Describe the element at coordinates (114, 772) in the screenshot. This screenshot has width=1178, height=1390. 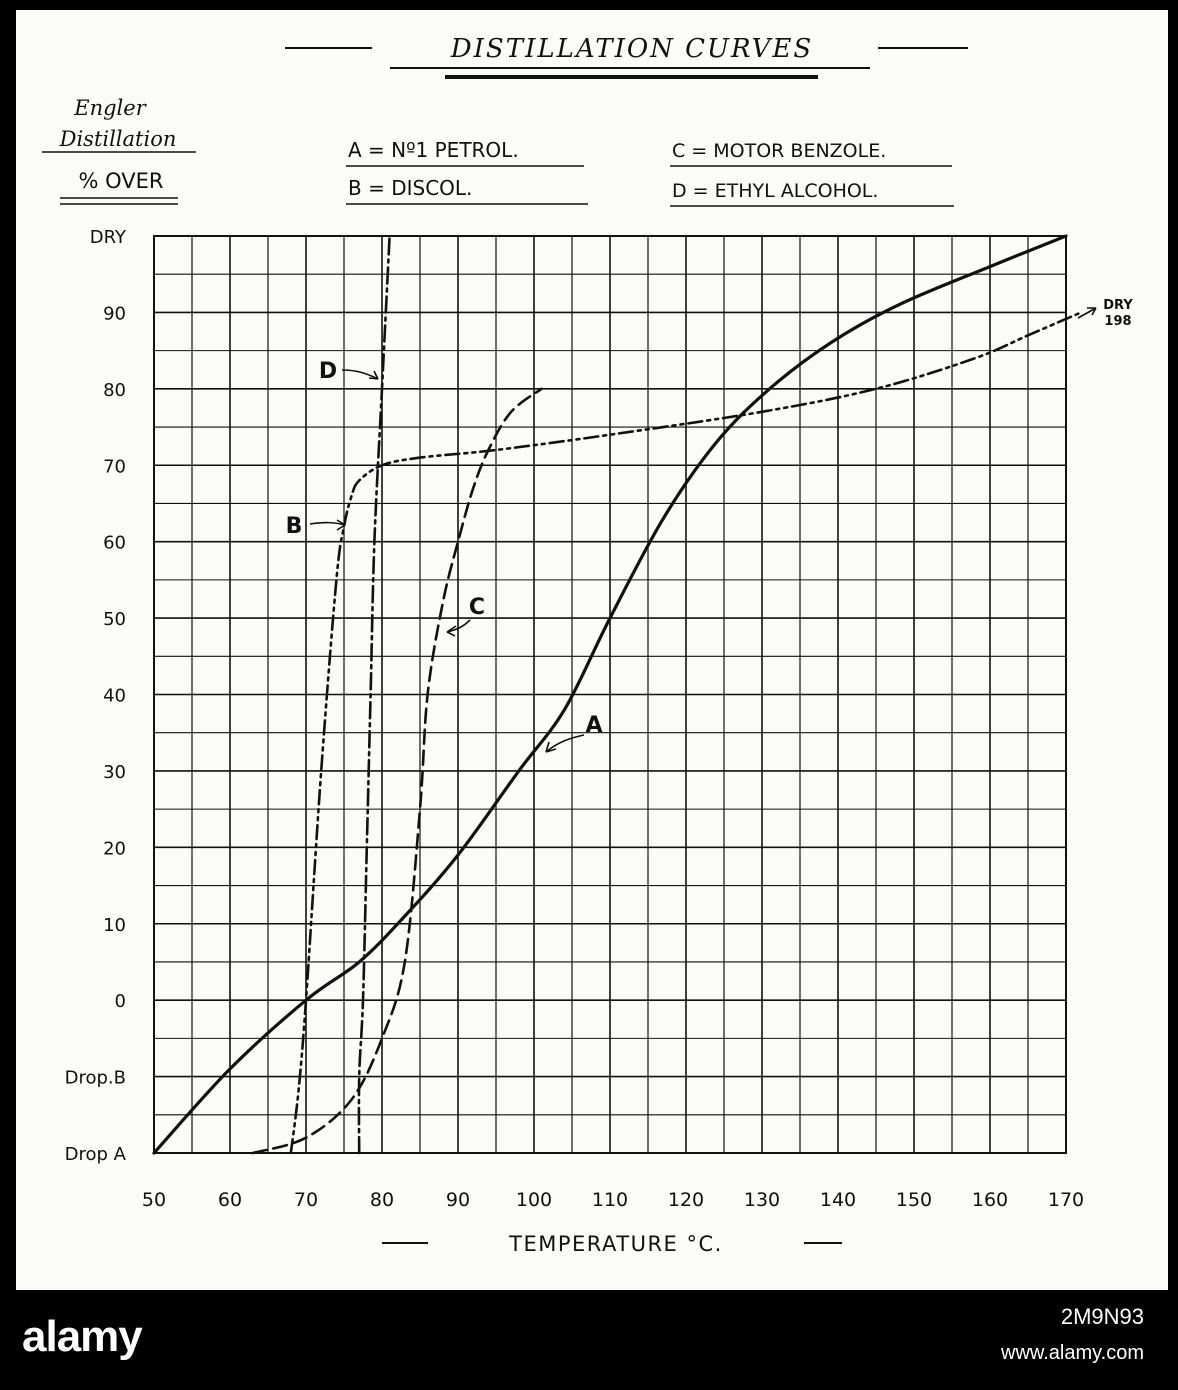
I see `y-tick-label: 30` at that location.